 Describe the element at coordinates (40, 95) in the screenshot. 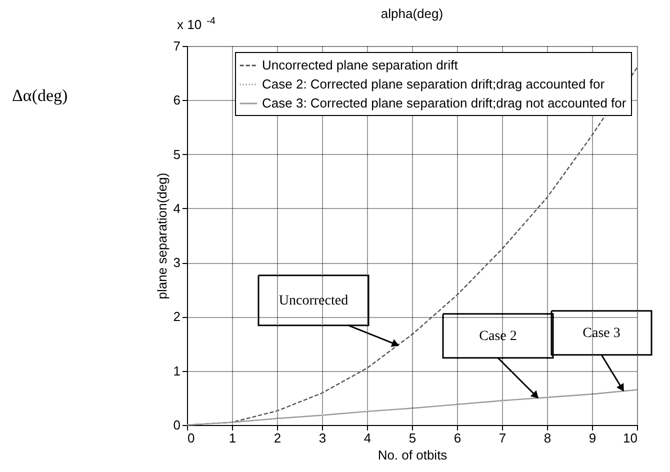

I see `text: Δα(deg)` at that location.